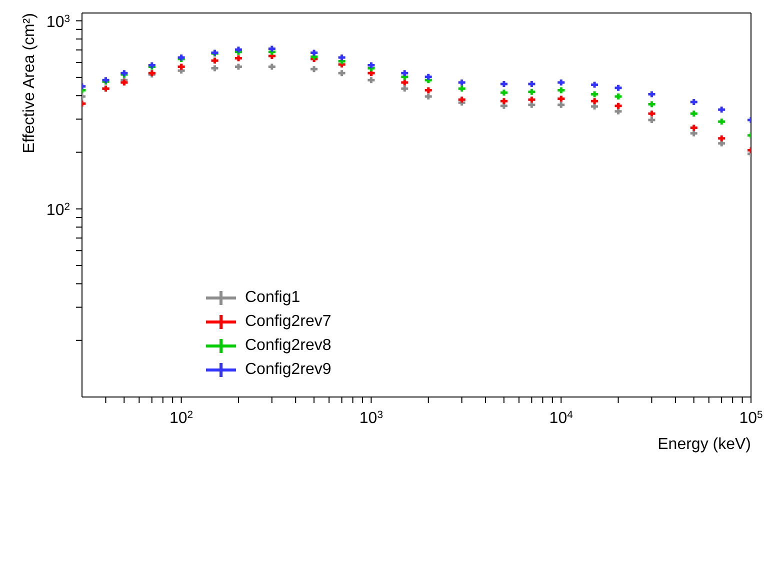 Image resolution: width=774 pixels, height=561 pixels. I want to click on x-tick-label: 10$^{2}$, so click(182, 418).